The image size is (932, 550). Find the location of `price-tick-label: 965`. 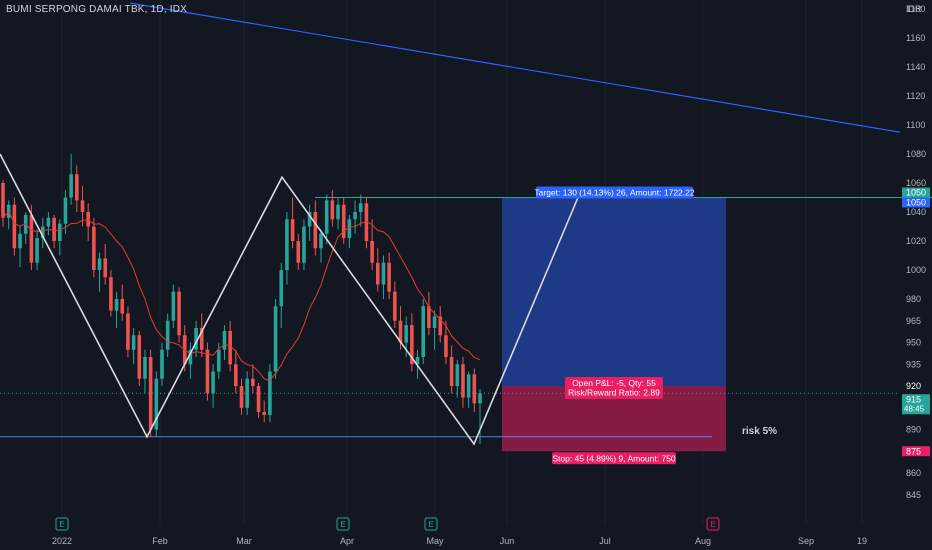

price-tick-label: 965 is located at coordinates (913, 321).